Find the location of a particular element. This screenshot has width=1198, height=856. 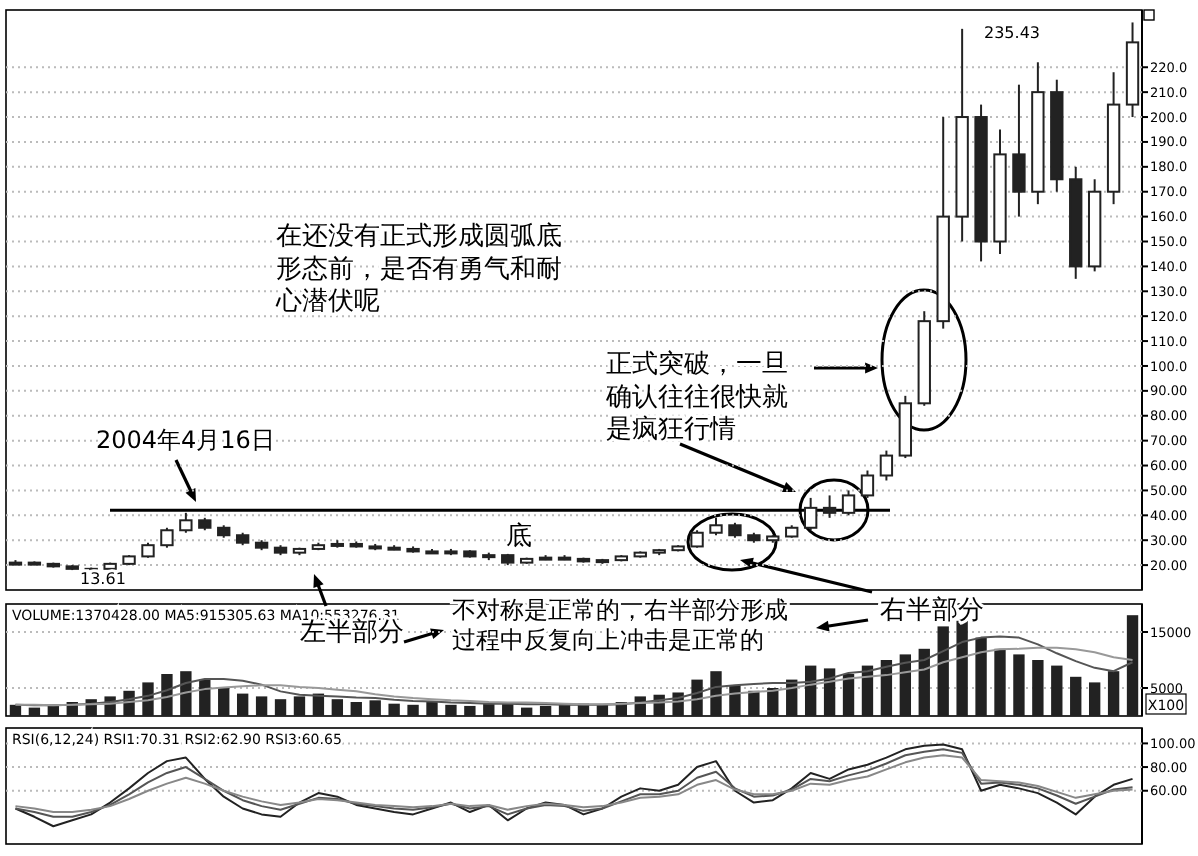

annotation: 2004年4月16日 is located at coordinates (185, 440).